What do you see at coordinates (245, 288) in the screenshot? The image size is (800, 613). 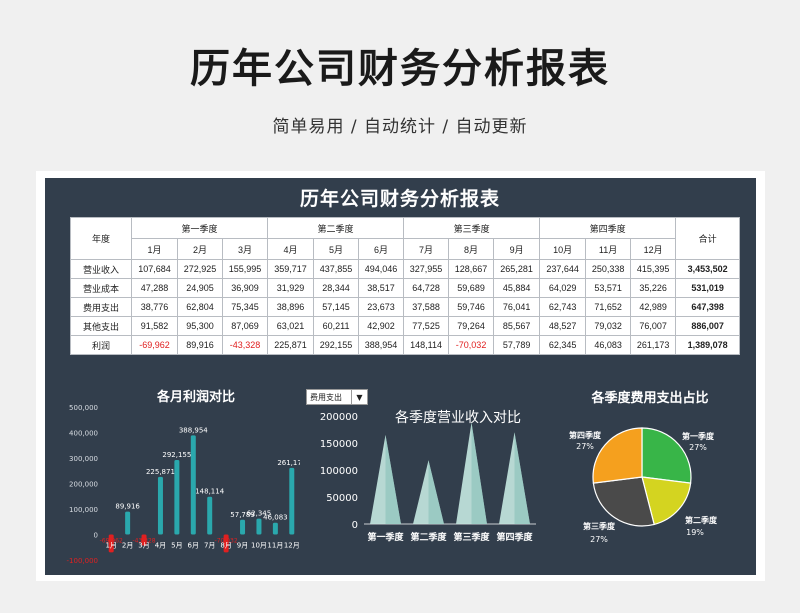 I see `table-cell: 36,909` at bounding box center [245, 288].